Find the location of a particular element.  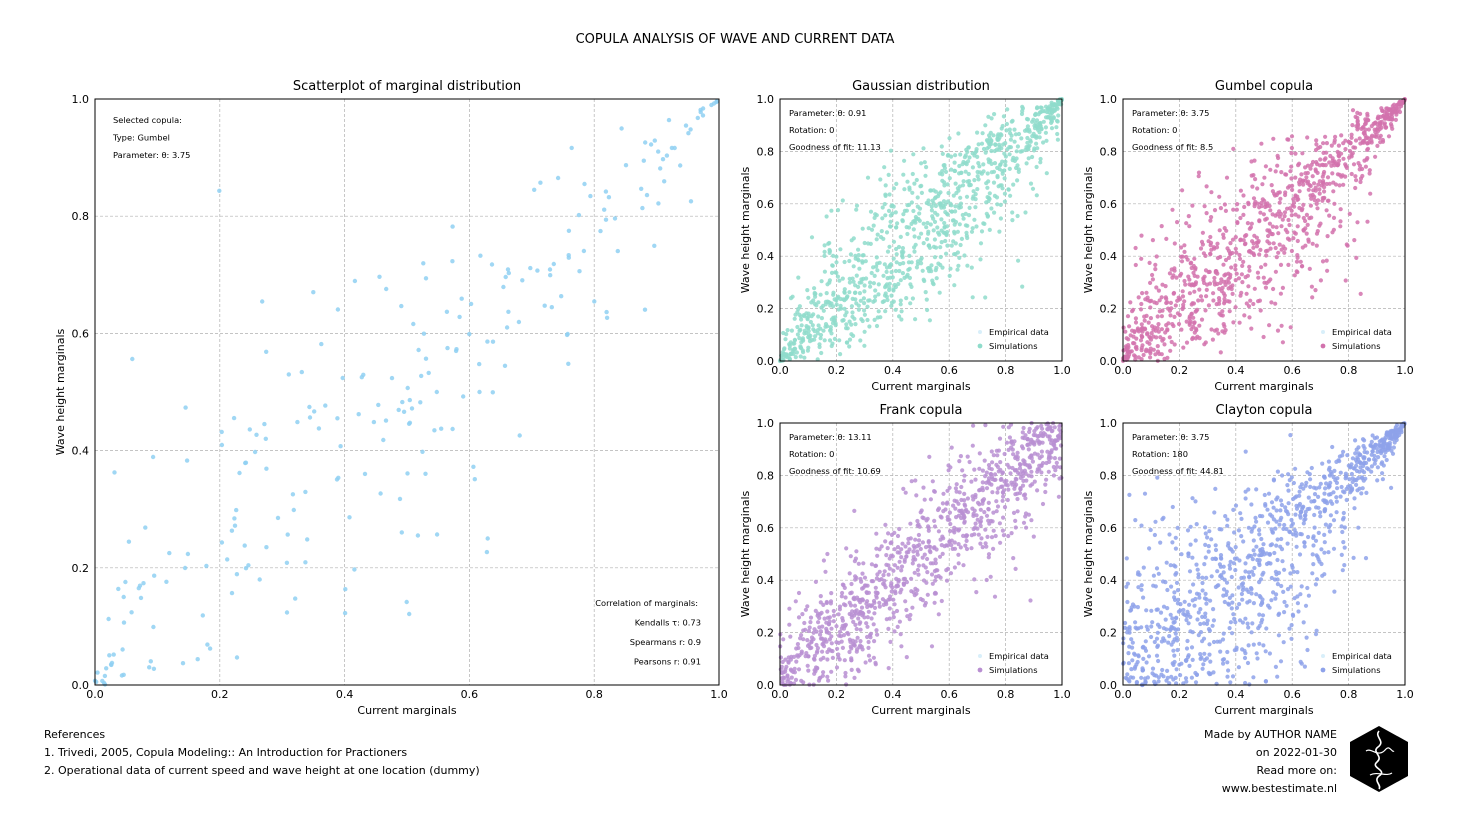

x-tick-label: 0.2 is located at coordinates (1180, 370).